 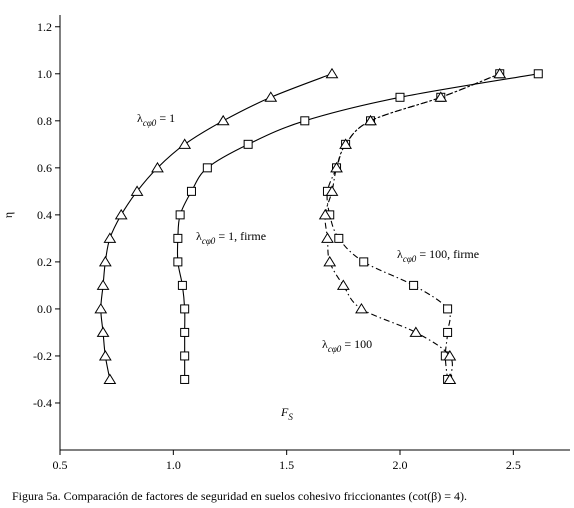 I want to click on y-tick-label: -0.4, so click(x=42, y=403).